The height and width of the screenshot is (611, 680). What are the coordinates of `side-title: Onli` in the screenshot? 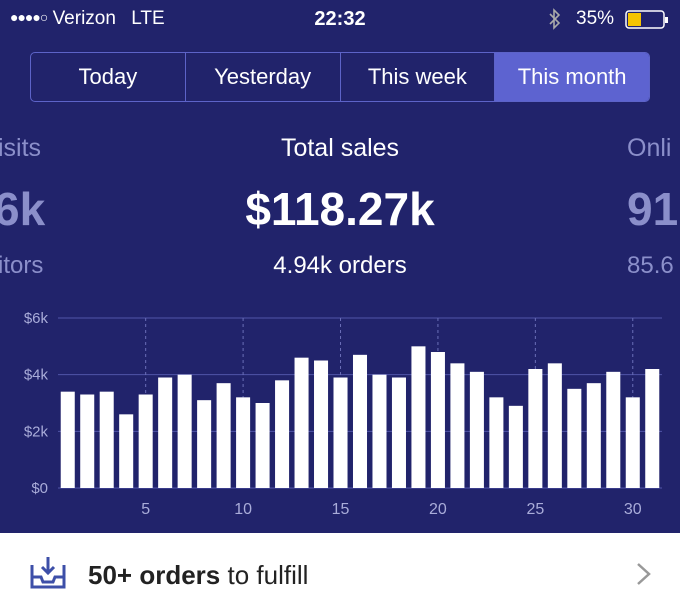 It's located at (649, 148).